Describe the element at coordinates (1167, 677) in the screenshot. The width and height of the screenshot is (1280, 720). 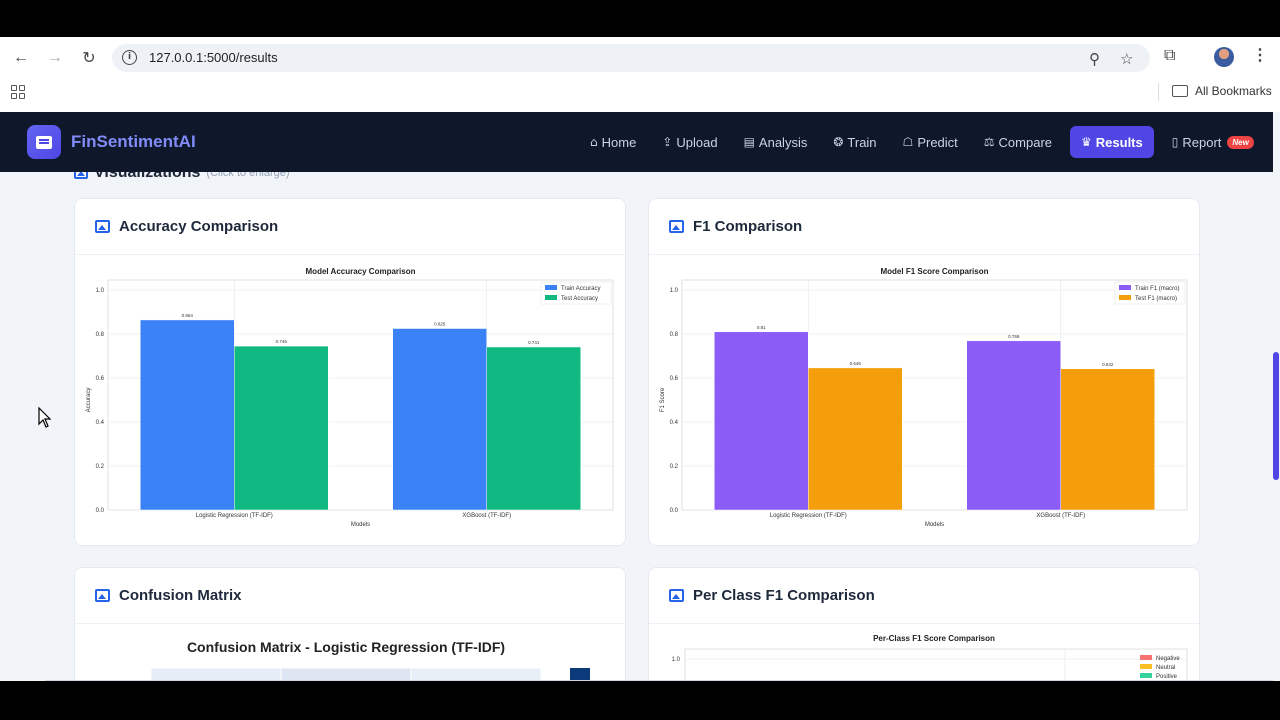
I see `legend-label: Positive` at that location.